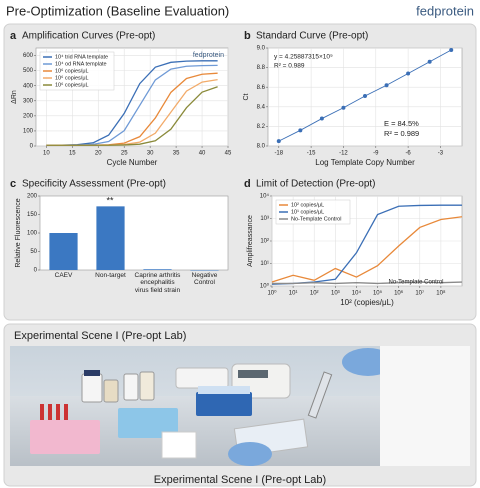  I want to click on x-tick-label: 30, so click(150, 154).